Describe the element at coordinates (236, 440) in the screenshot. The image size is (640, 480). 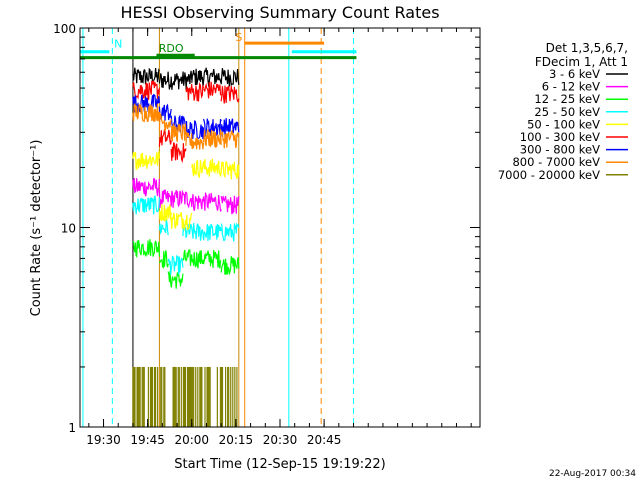
I see `x-tick-label: 20:15` at that location.